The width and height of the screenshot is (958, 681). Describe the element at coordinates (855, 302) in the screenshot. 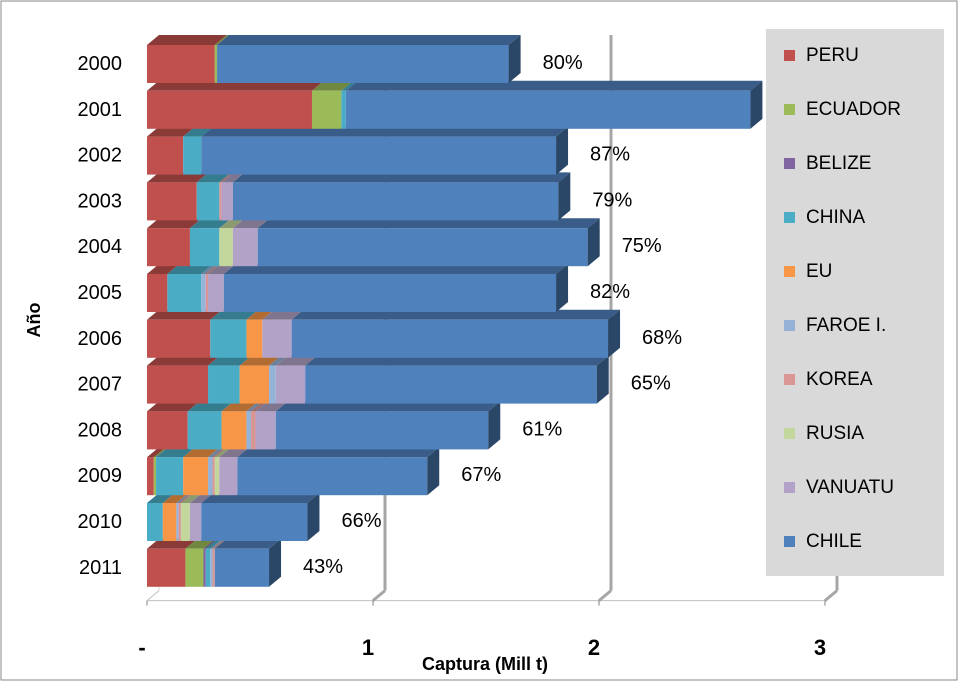

I see `legend-box` at that location.